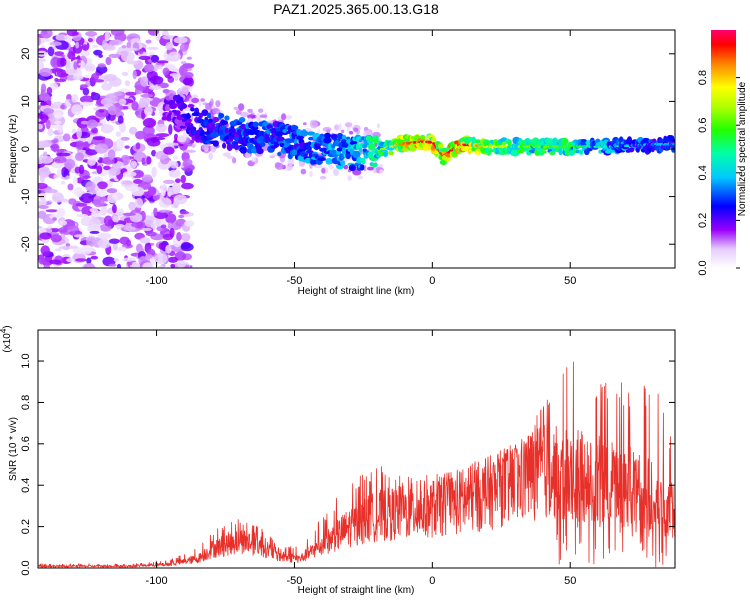 This screenshot has height=600, width=750. I want to click on snr-y-multiplier: (x104), so click(6, 338).